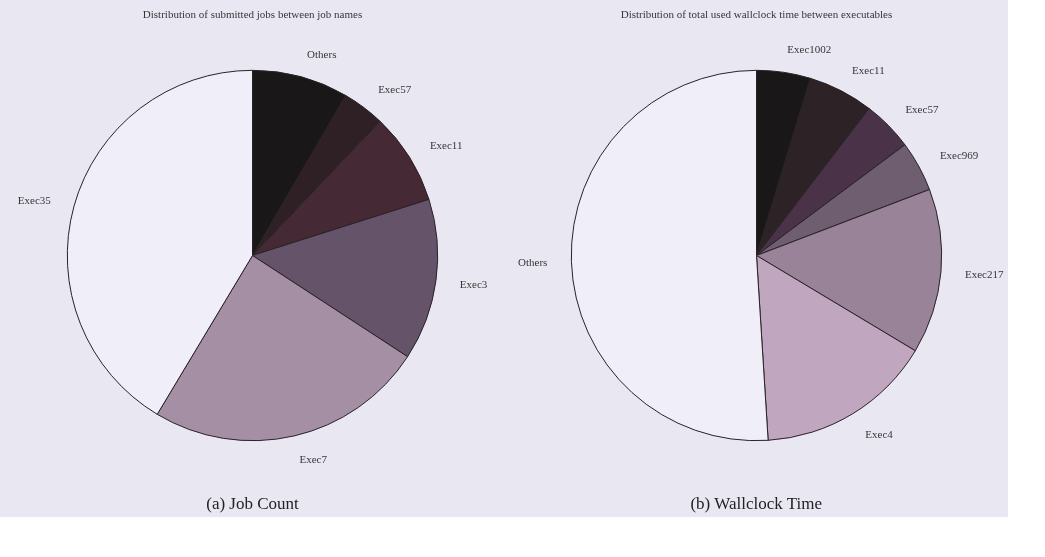 The image size is (1045, 557). What do you see at coordinates (473, 283) in the screenshot?
I see `slice-label: Exec3` at bounding box center [473, 283].